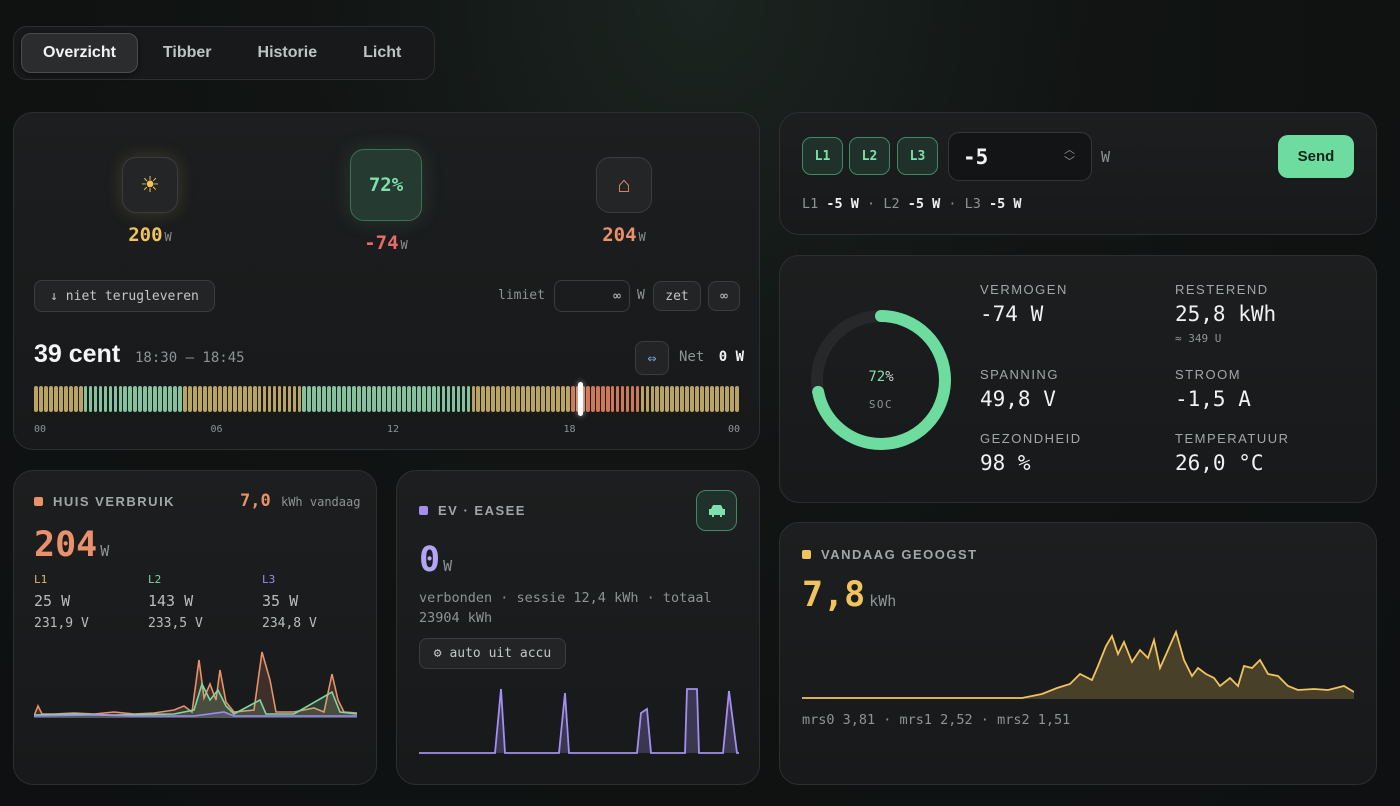 The height and width of the screenshot is (806, 1400). What do you see at coordinates (492, 653) in the screenshot?
I see `auto-from-battery-button: ⚙ auto uit accu` at bounding box center [492, 653].